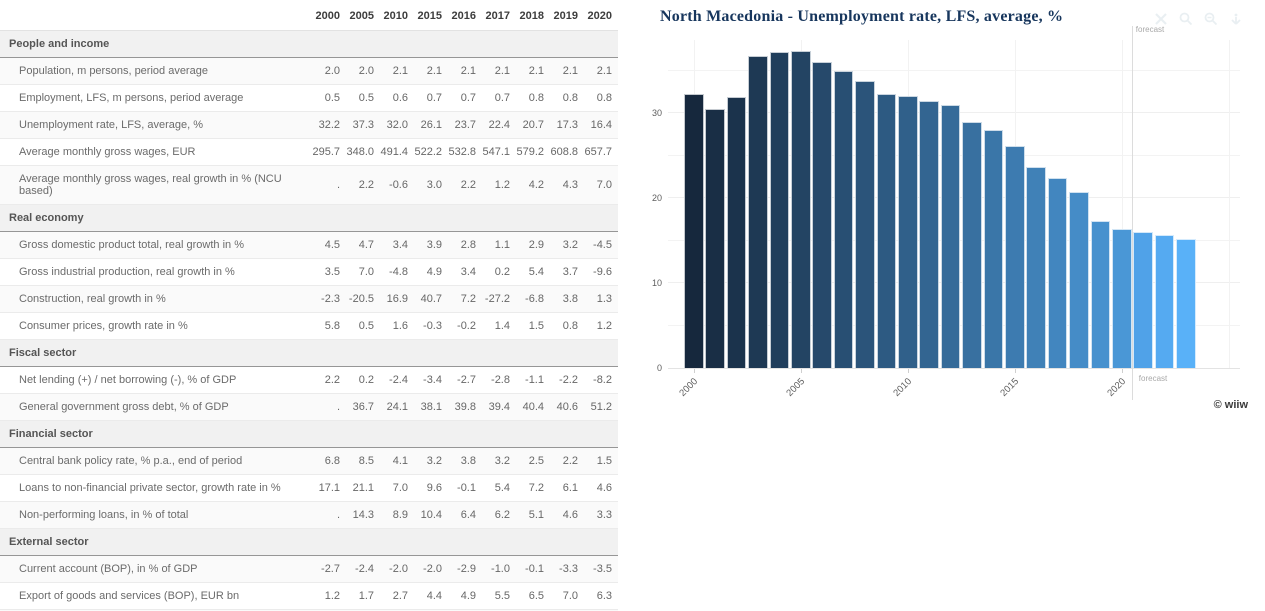 The width and height of the screenshot is (1265, 611). I want to click on indicator-value: 532.8, so click(459, 152).